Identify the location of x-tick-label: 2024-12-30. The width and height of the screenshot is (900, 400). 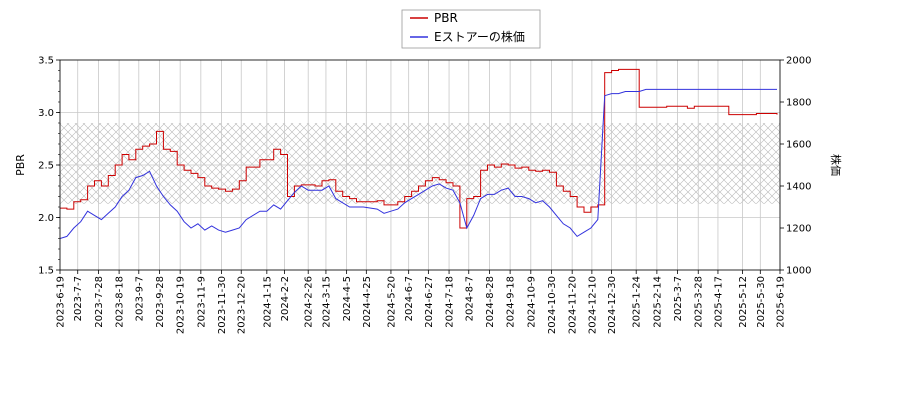
(612, 305).